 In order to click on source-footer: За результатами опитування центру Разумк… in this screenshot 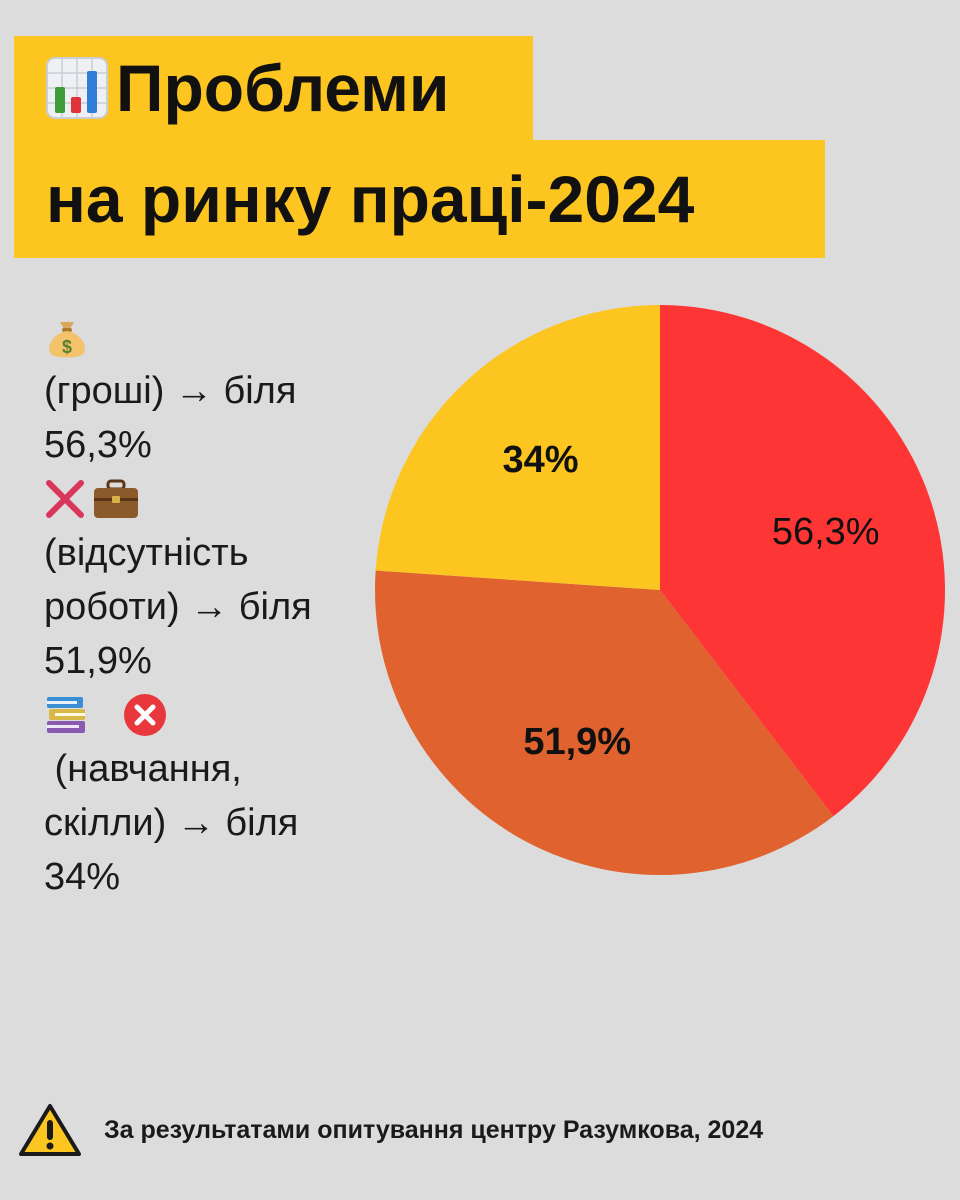, I will do `click(390, 1130)`.